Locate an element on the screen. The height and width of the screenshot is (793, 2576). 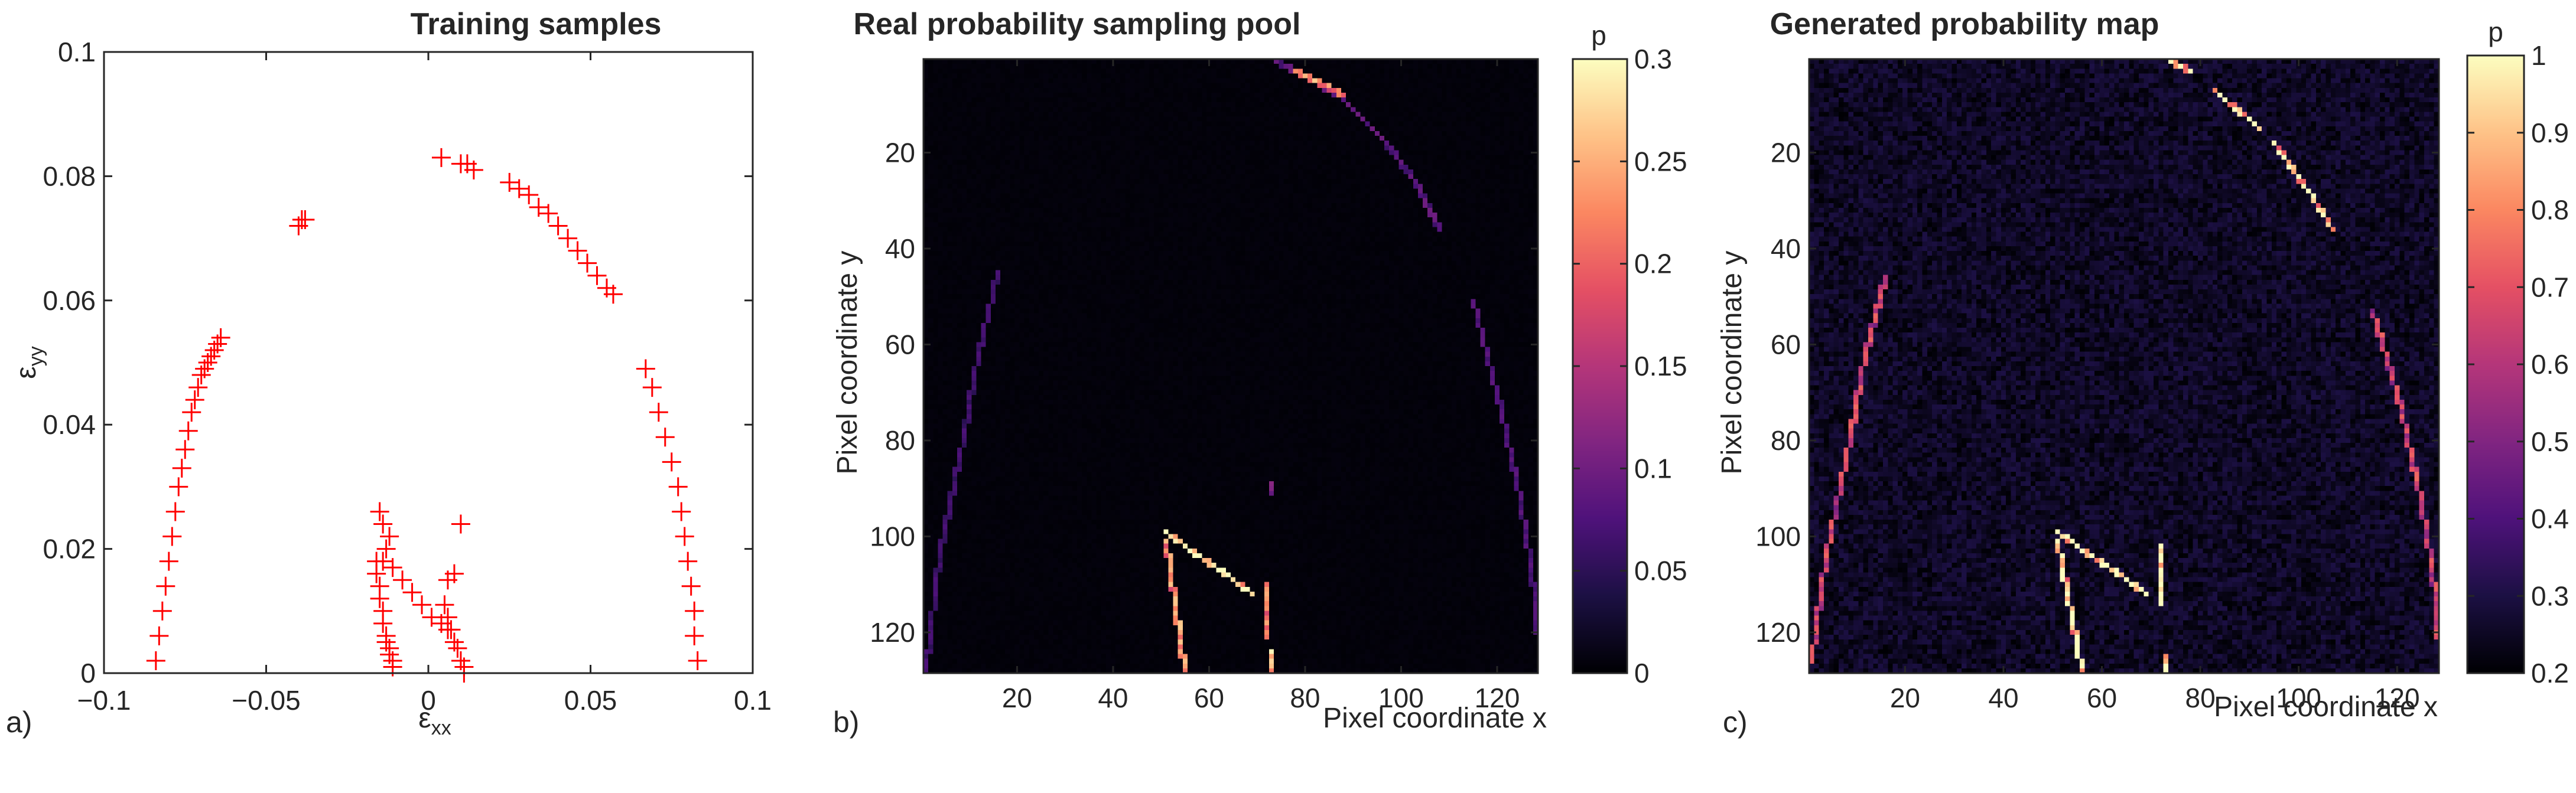
x-tick-label: 0.1 is located at coordinates (753, 700).